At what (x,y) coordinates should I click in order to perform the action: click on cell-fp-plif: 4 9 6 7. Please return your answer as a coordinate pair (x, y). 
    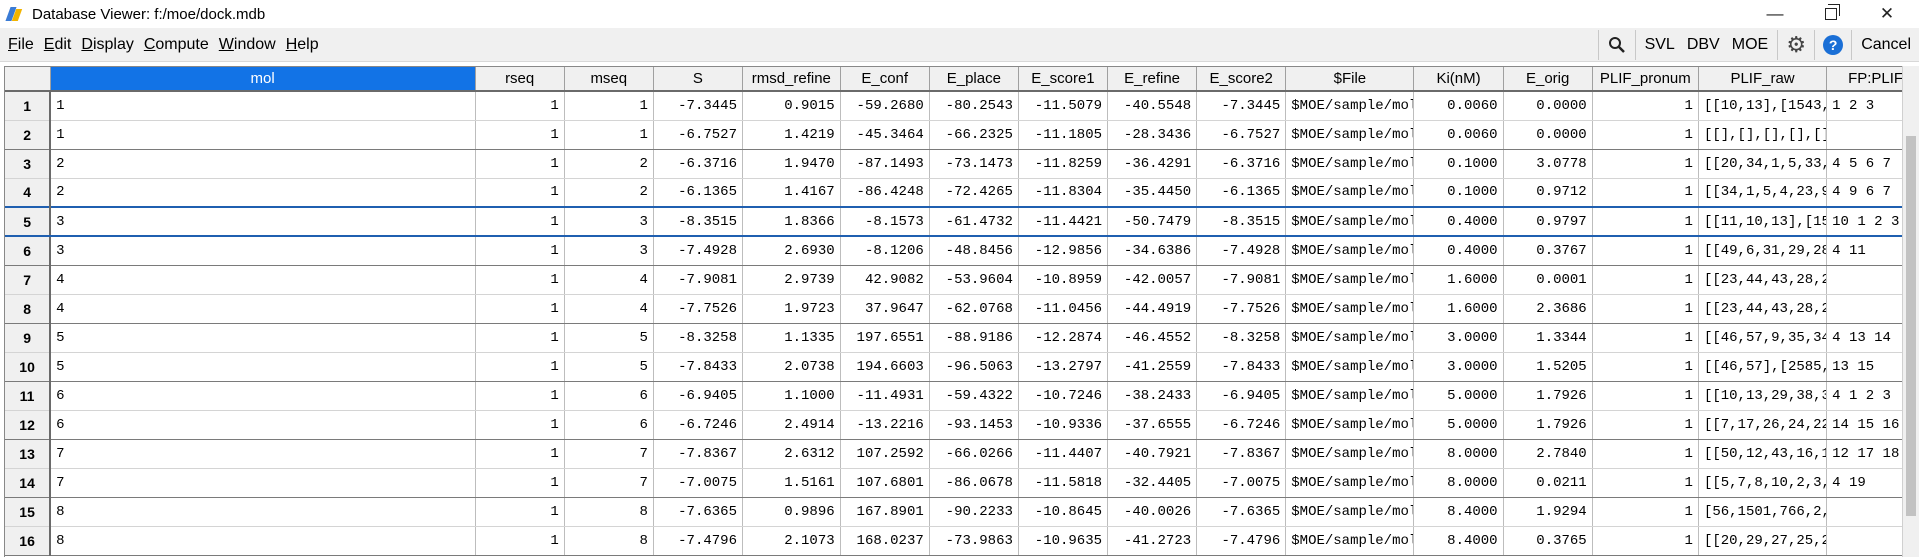
    Looking at the image, I should click on (1864, 193).